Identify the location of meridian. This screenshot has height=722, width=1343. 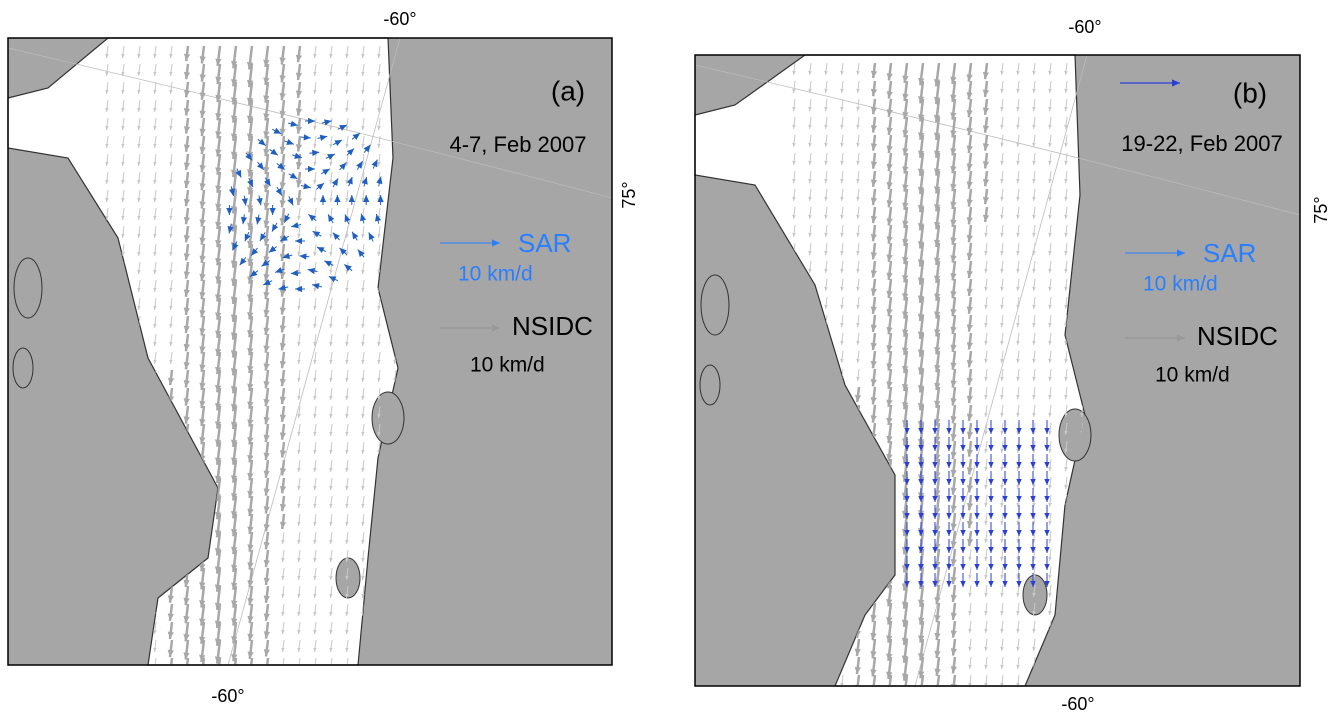
(314, 351).